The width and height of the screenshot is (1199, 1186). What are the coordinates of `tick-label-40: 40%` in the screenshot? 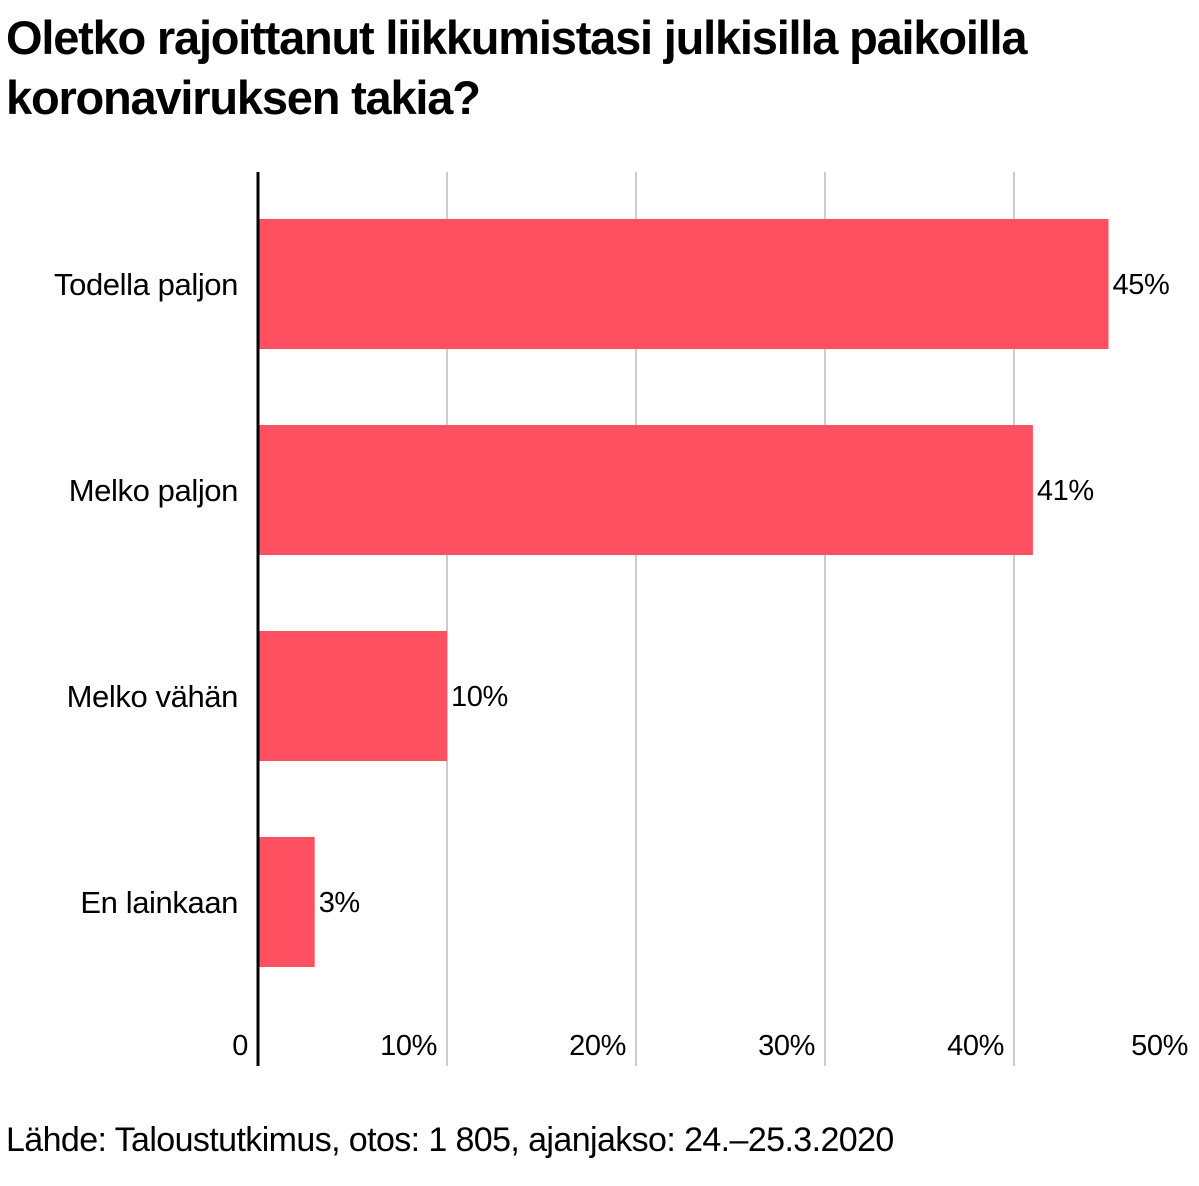 It's located at (975, 1046).